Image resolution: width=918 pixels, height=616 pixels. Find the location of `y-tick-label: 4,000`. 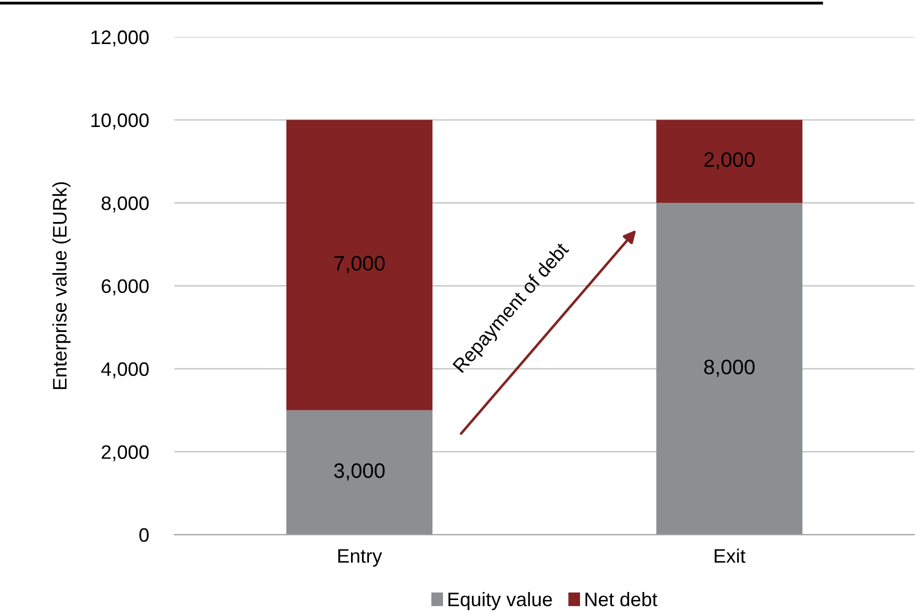

y-tick-label: 4,000 is located at coordinates (125, 370).